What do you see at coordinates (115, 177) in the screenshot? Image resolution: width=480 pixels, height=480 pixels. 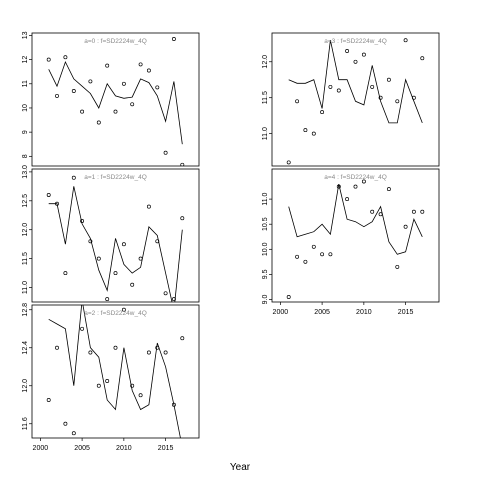 I see `panel-title: a=1 : f=SD2224w_4Q` at bounding box center [115, 177].